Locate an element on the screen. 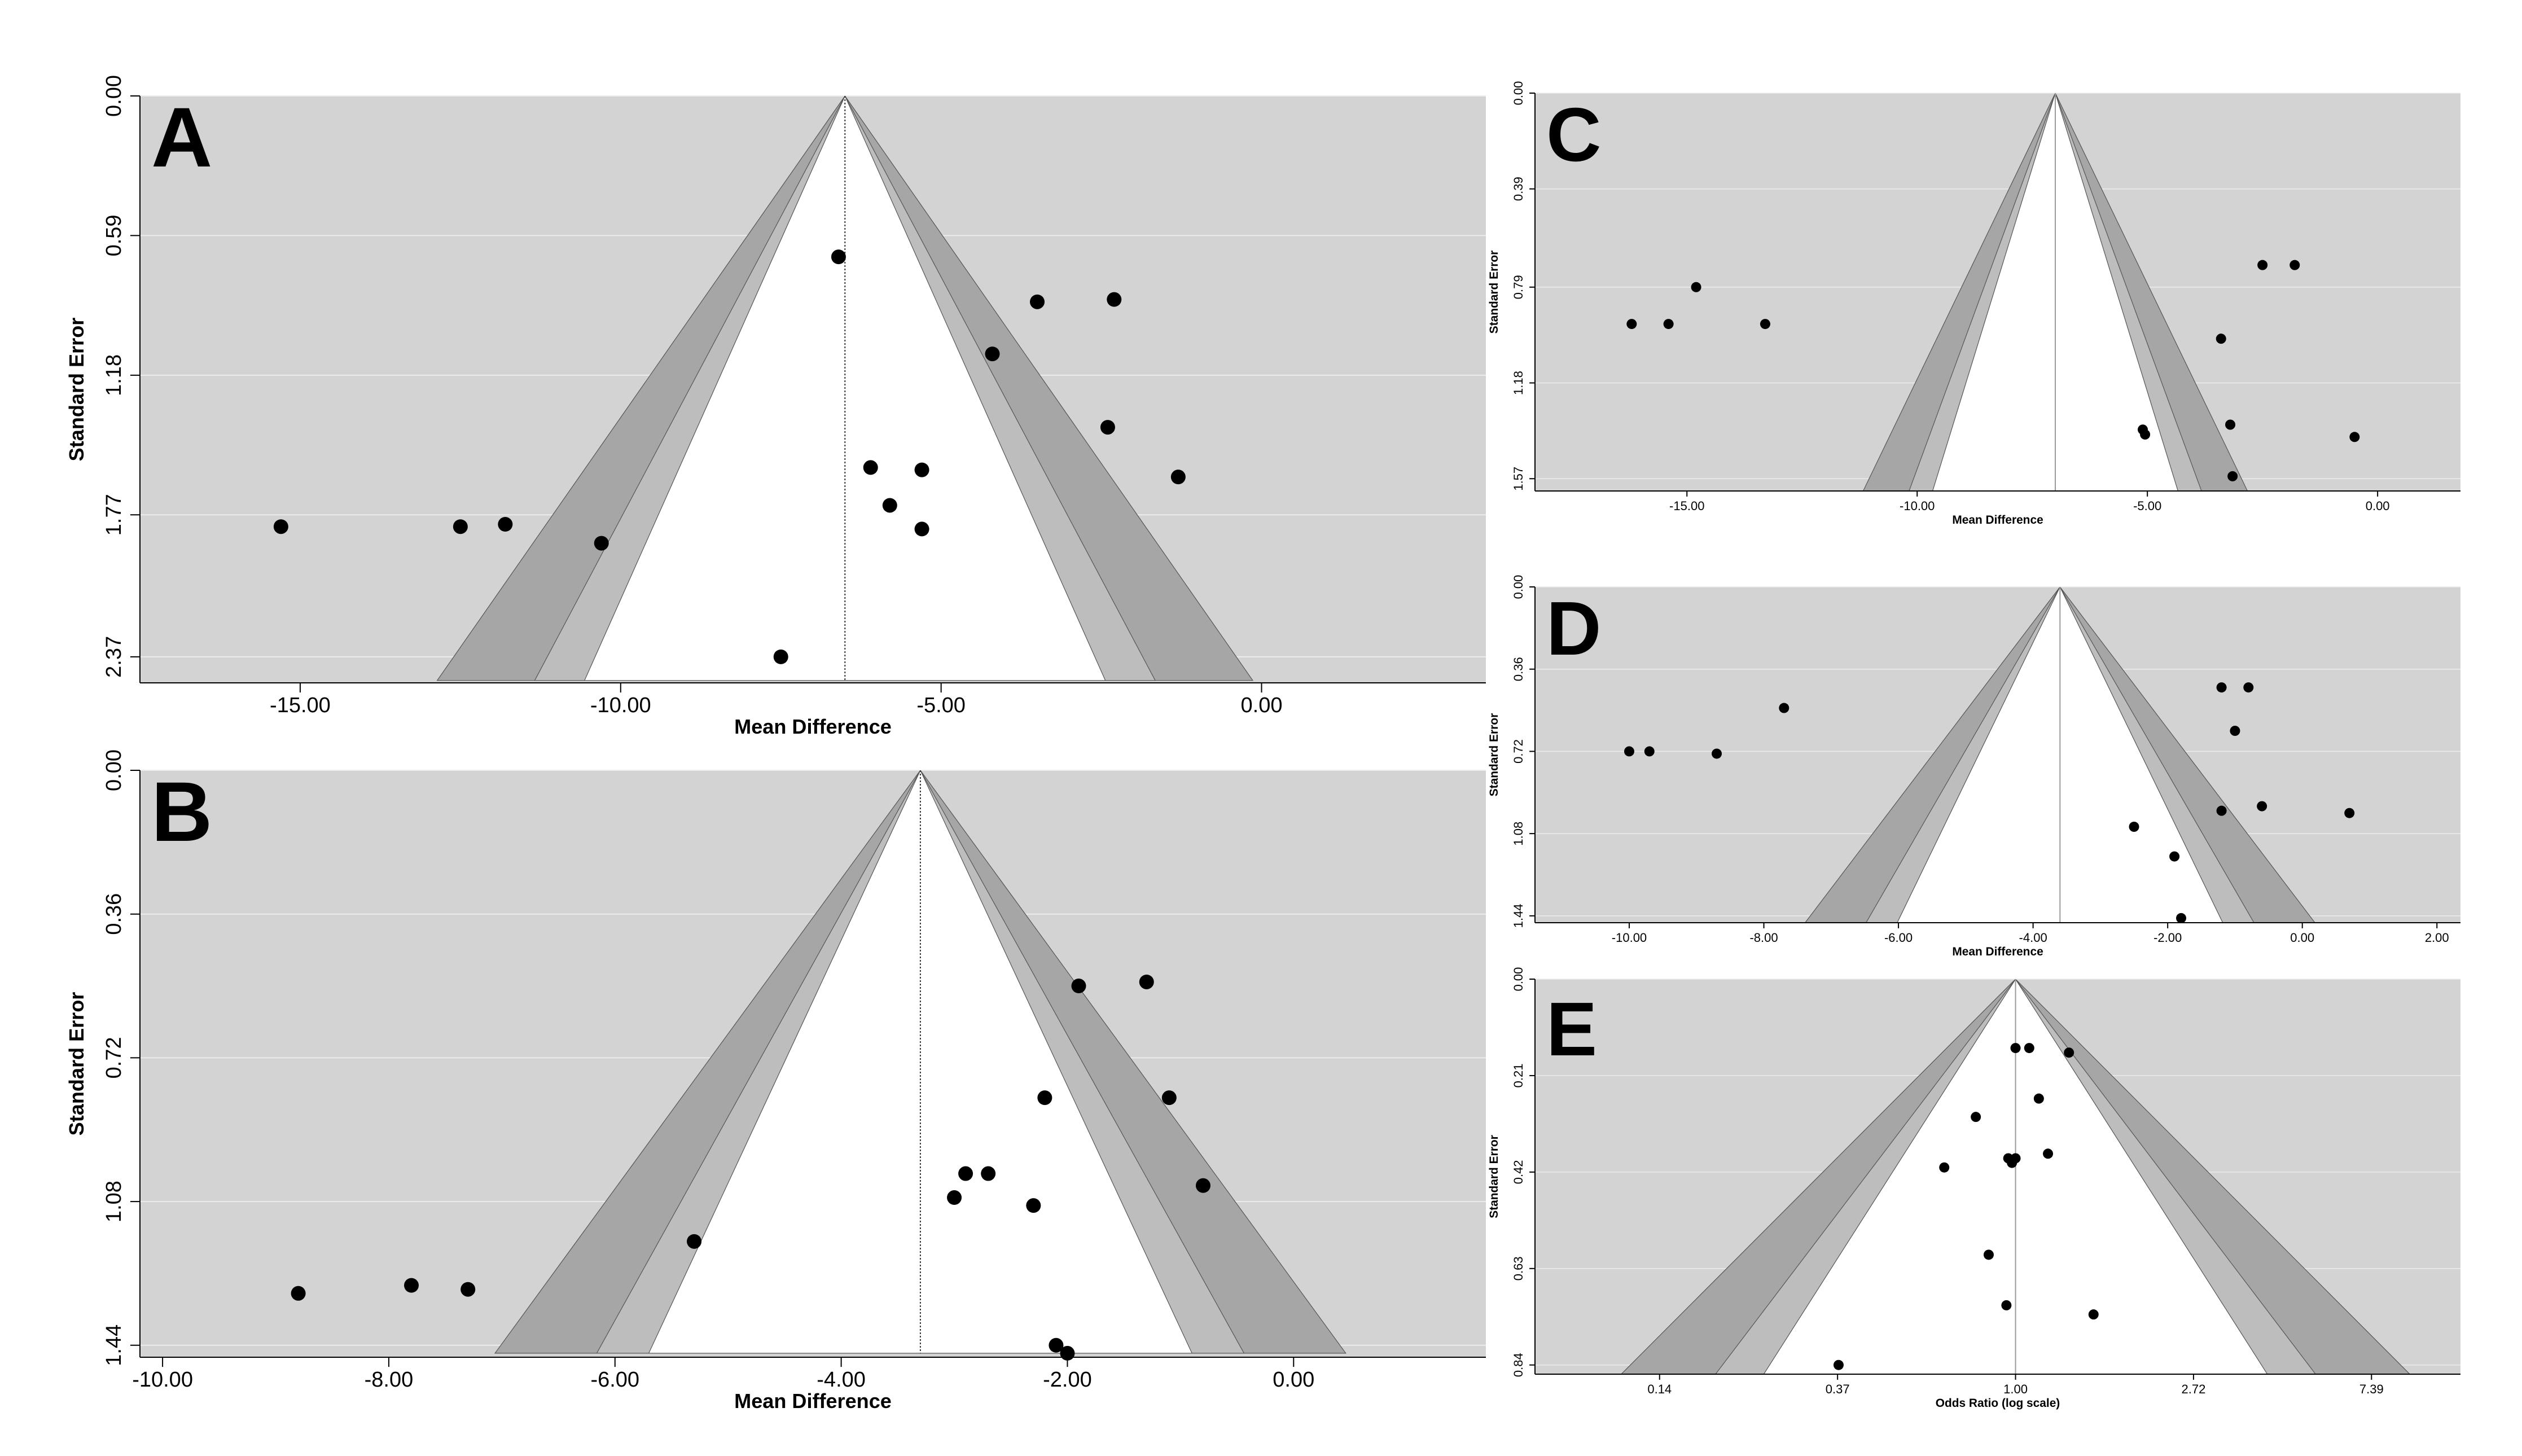 The height and width of the screenshot is (1456, 2522). y-tick-label: 2.37 is located at coordinates (114, 657).